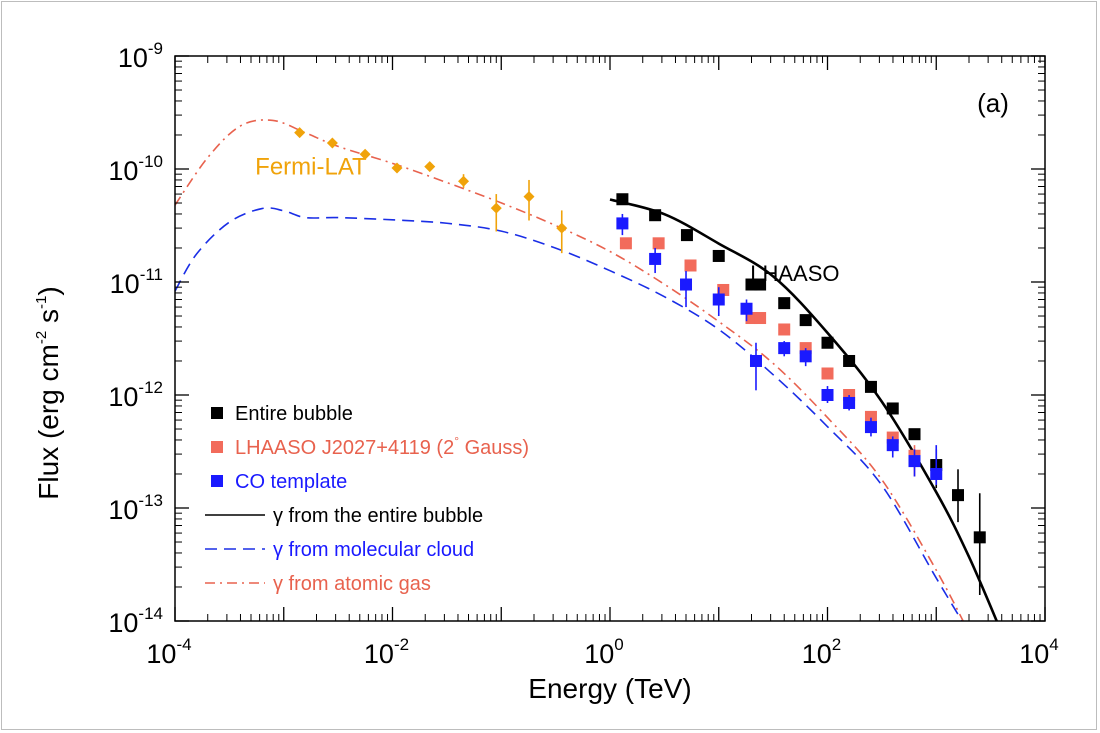 Image resolution: width=1100 pixels, height=733 pixels. What do you see at coordinates (294, 414) in the screenshot?
I see `legend-label: Entire bubble` at bounding box center [294, 414].